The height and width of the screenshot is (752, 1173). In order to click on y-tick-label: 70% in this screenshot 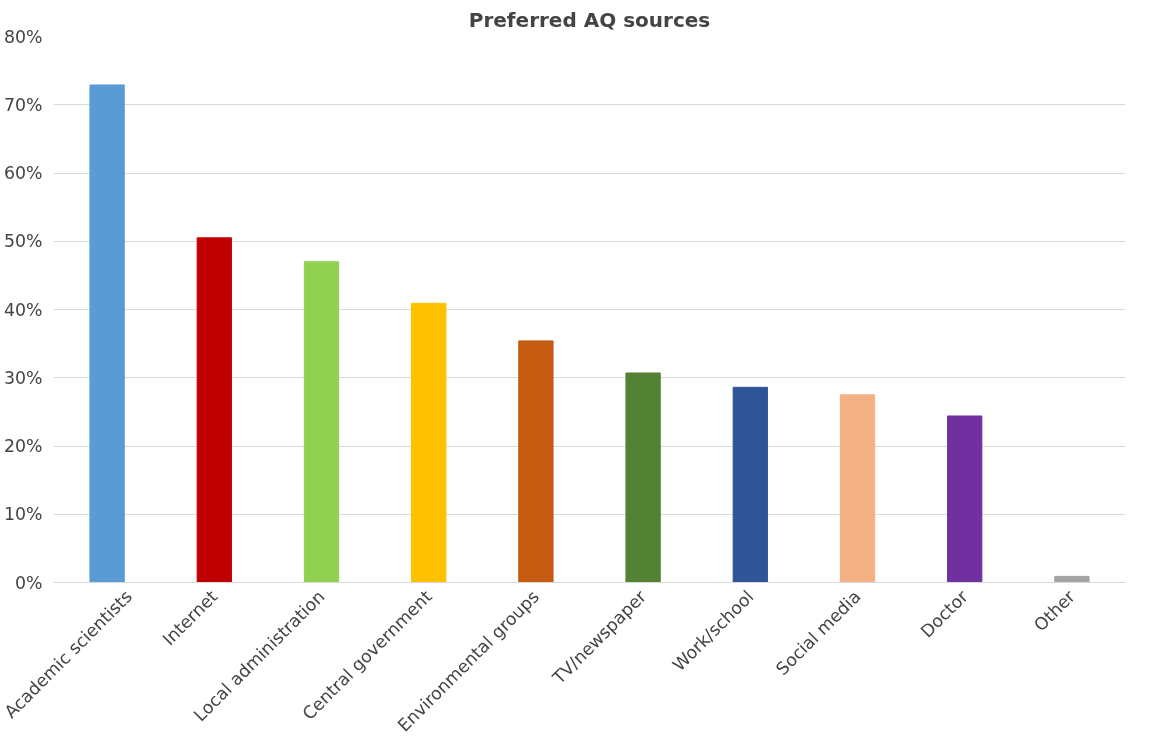, I will do `click(23, 104)`.